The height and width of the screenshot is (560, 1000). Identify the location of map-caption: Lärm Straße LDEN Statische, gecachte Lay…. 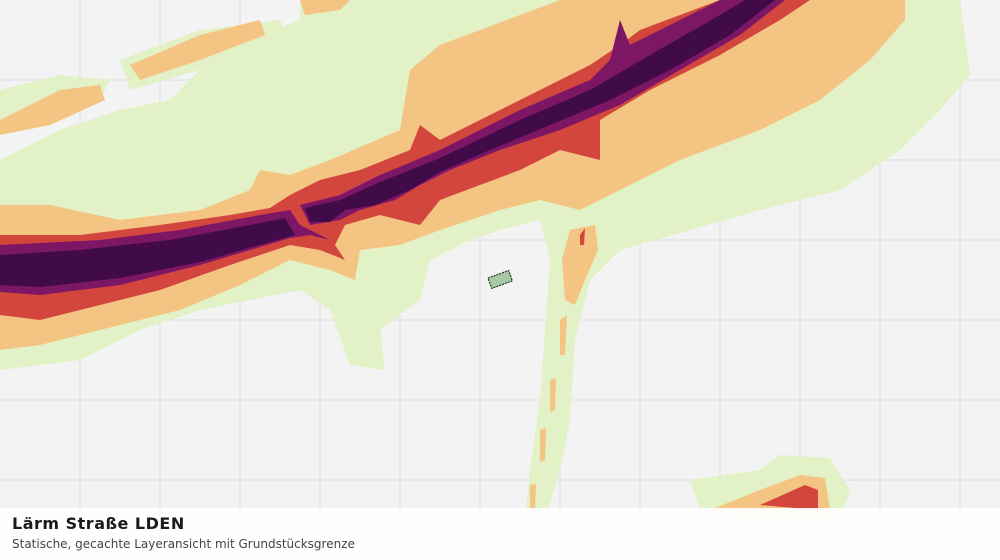
(500, 534).